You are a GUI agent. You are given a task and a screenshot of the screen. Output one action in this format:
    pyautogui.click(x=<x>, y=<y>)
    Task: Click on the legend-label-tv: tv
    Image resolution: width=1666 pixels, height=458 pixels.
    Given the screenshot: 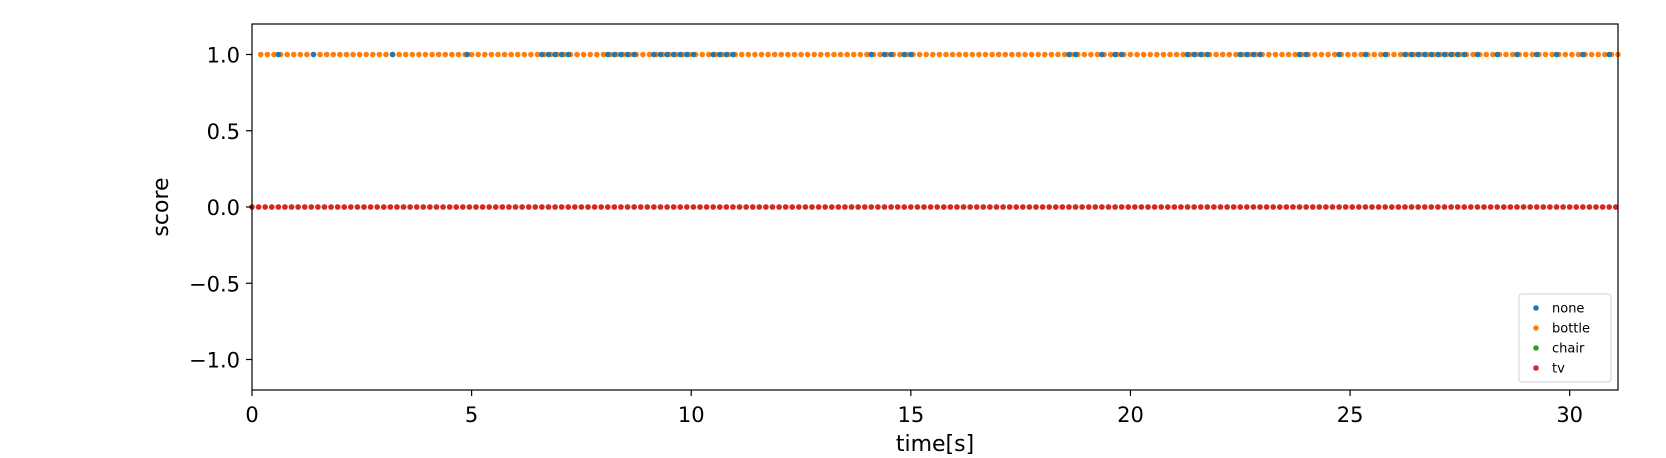 What is the action you would take?
    pyautogui.click(x=1558, y=369)
    